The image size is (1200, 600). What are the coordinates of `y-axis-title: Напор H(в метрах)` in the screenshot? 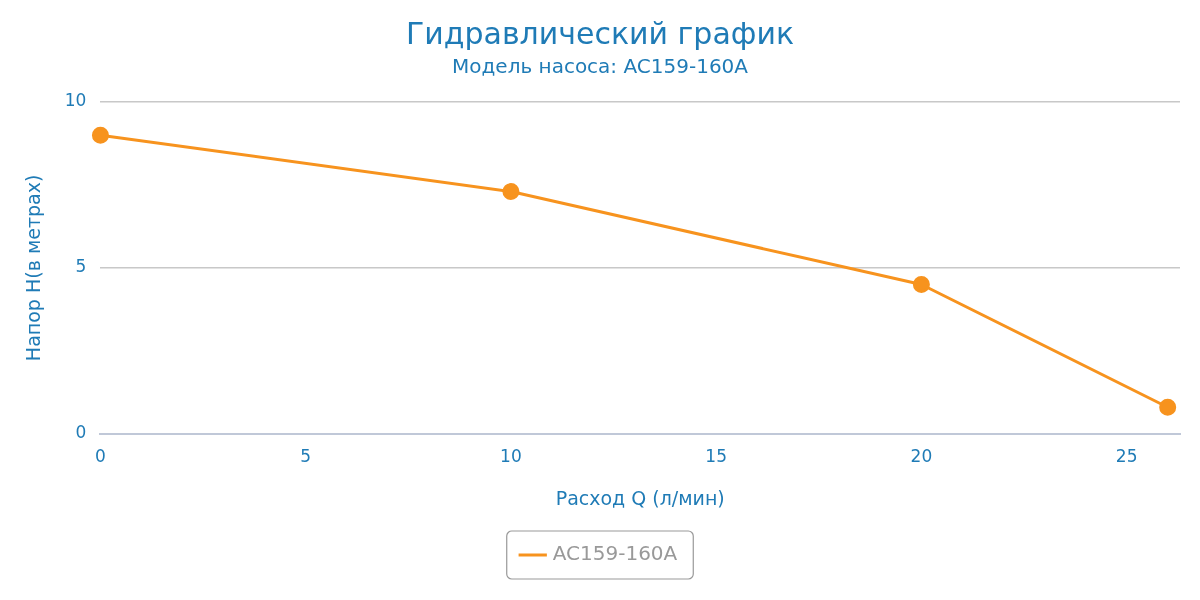 It's located at (33, 268).